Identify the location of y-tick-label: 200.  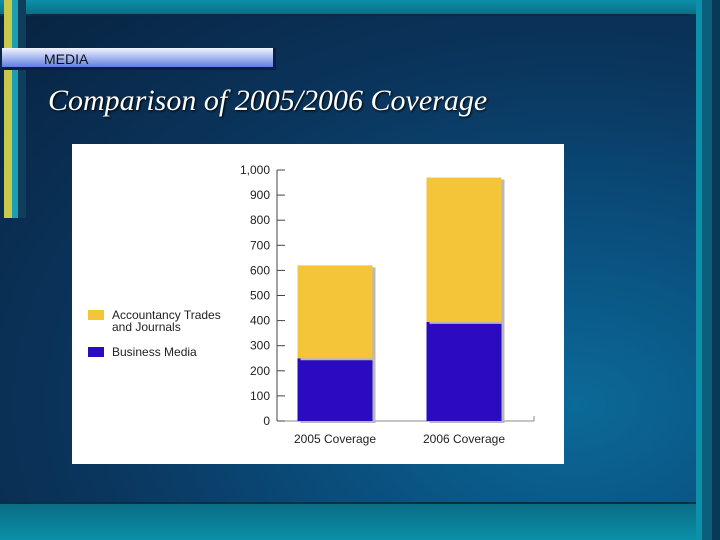
(260, 371).